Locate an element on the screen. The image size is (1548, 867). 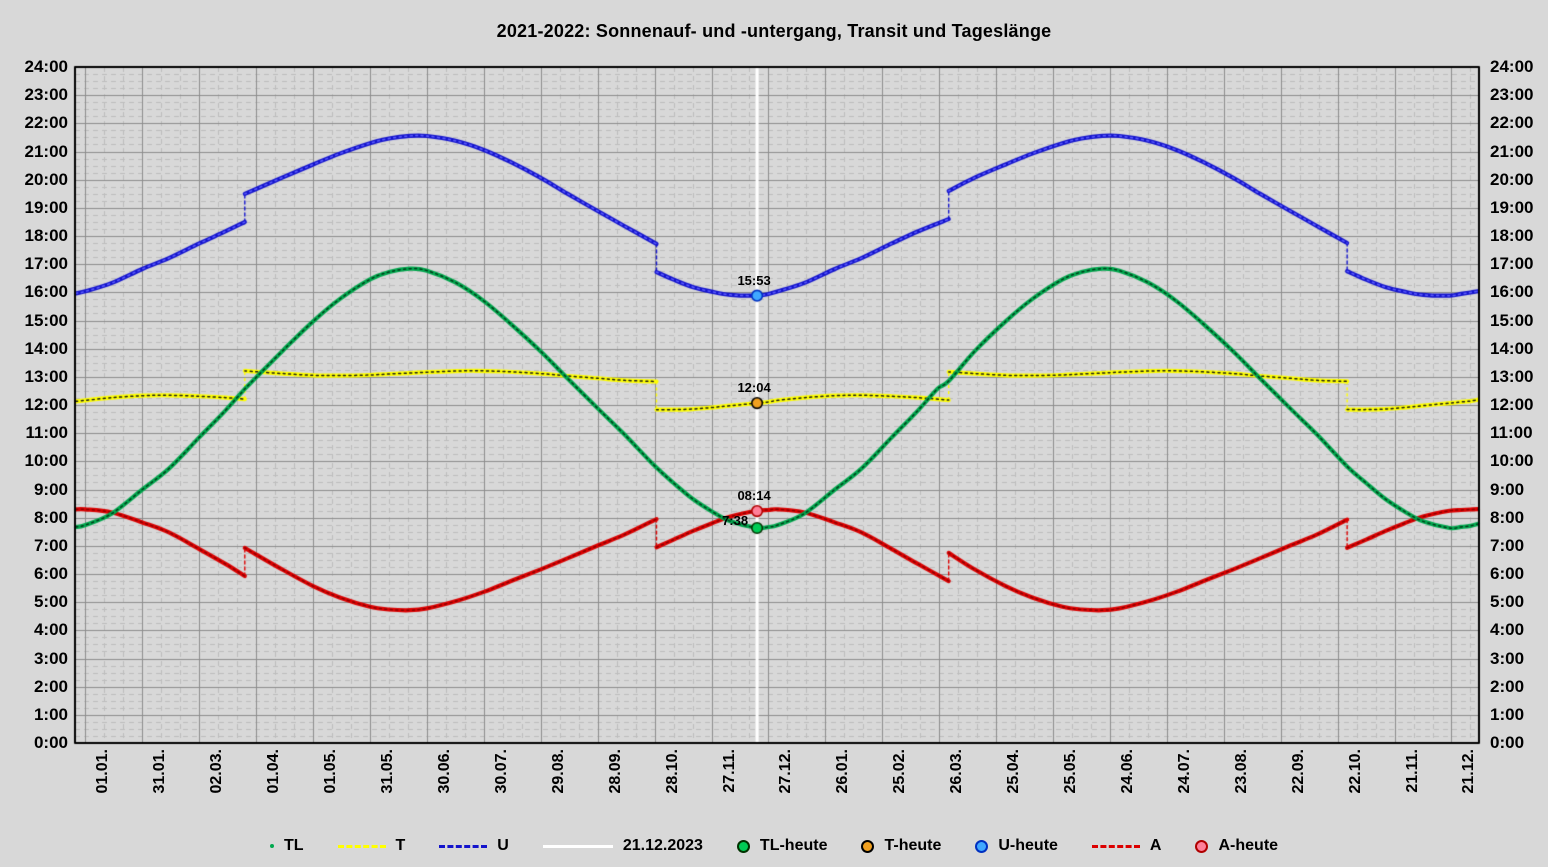
x-tick-label: 29.08. is located at coordinates (558, 771).